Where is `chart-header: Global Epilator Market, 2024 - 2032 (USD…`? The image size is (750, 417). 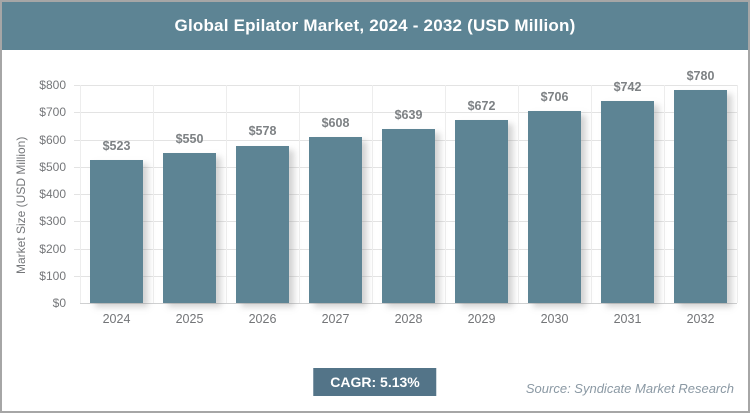
chart-header: Global Epilator Market, 2024 - 2032 (USD… is located at coordinates (375, 26).